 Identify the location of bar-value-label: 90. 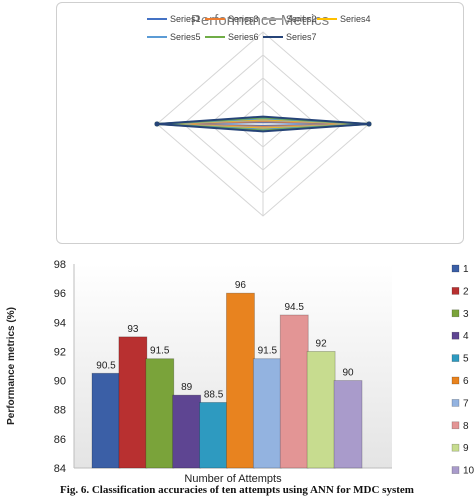
(348, 373).